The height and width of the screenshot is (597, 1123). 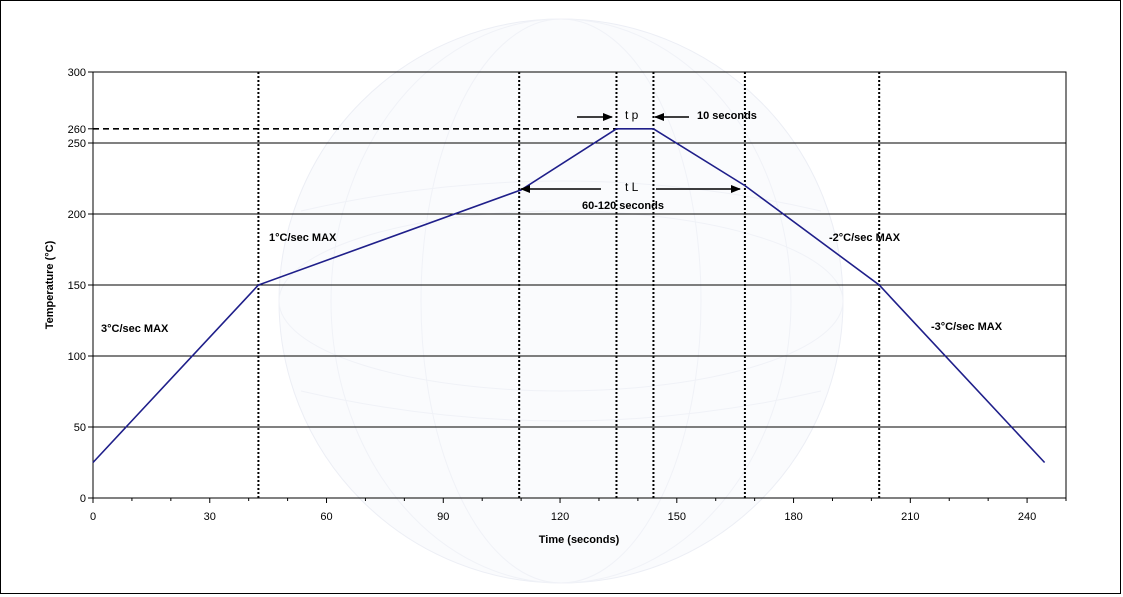 I want to click on x-tick-label-150: 150, so click(x=677, y=517).